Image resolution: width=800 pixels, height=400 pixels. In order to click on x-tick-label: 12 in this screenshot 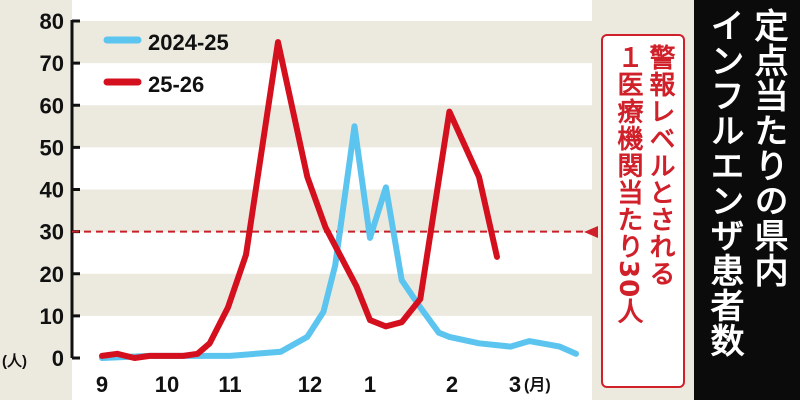, I will do `click(310, 384)`.